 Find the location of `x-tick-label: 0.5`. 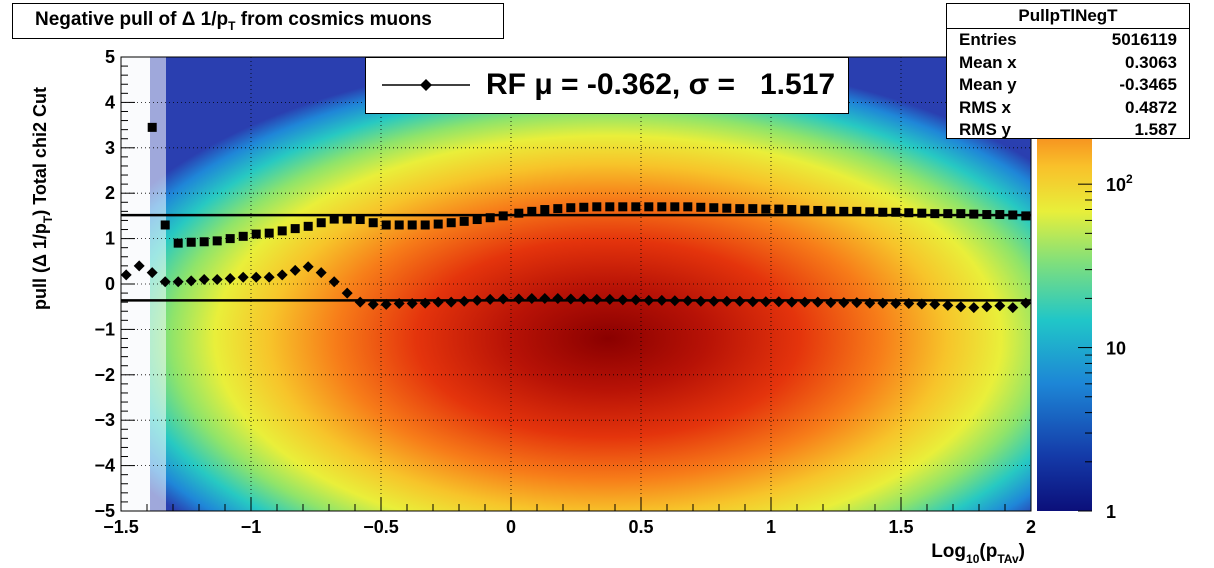

x-tick-label: 0.5 is located at coordinates (640, 527).